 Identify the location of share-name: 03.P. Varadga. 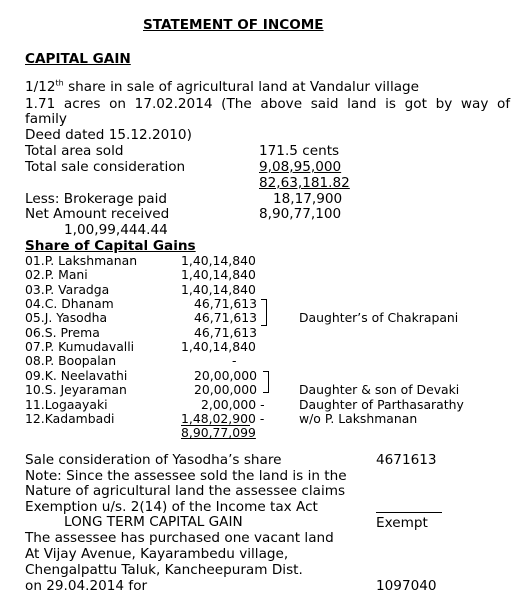
(67, 289).